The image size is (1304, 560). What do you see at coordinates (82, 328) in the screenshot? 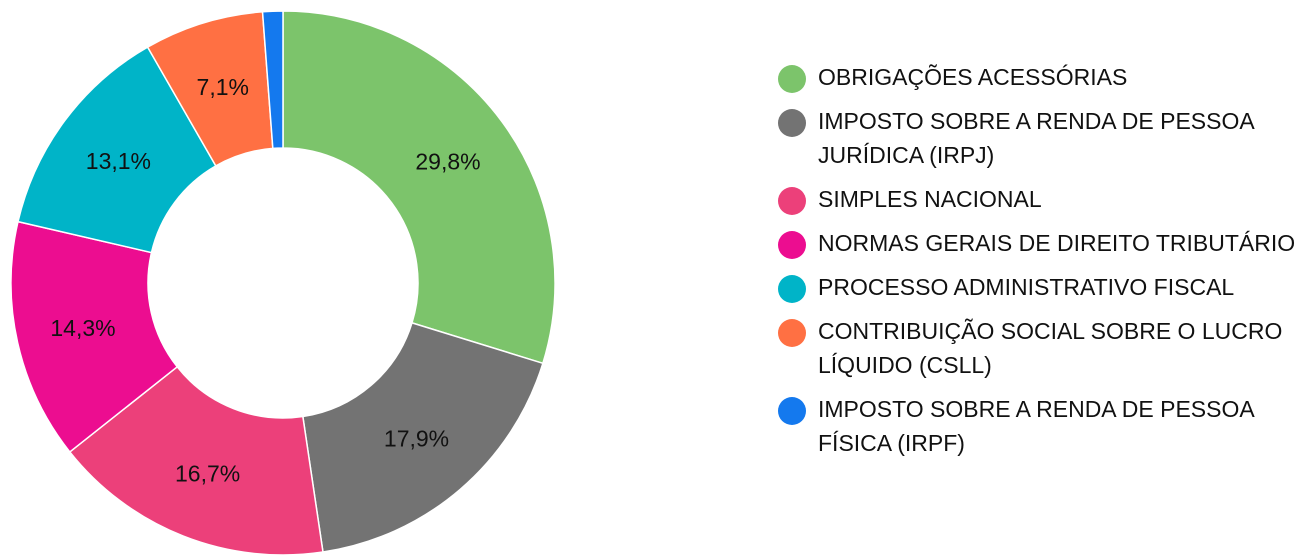
I see `slice-value-label: 14,3%` at bounding box center [82, 328].